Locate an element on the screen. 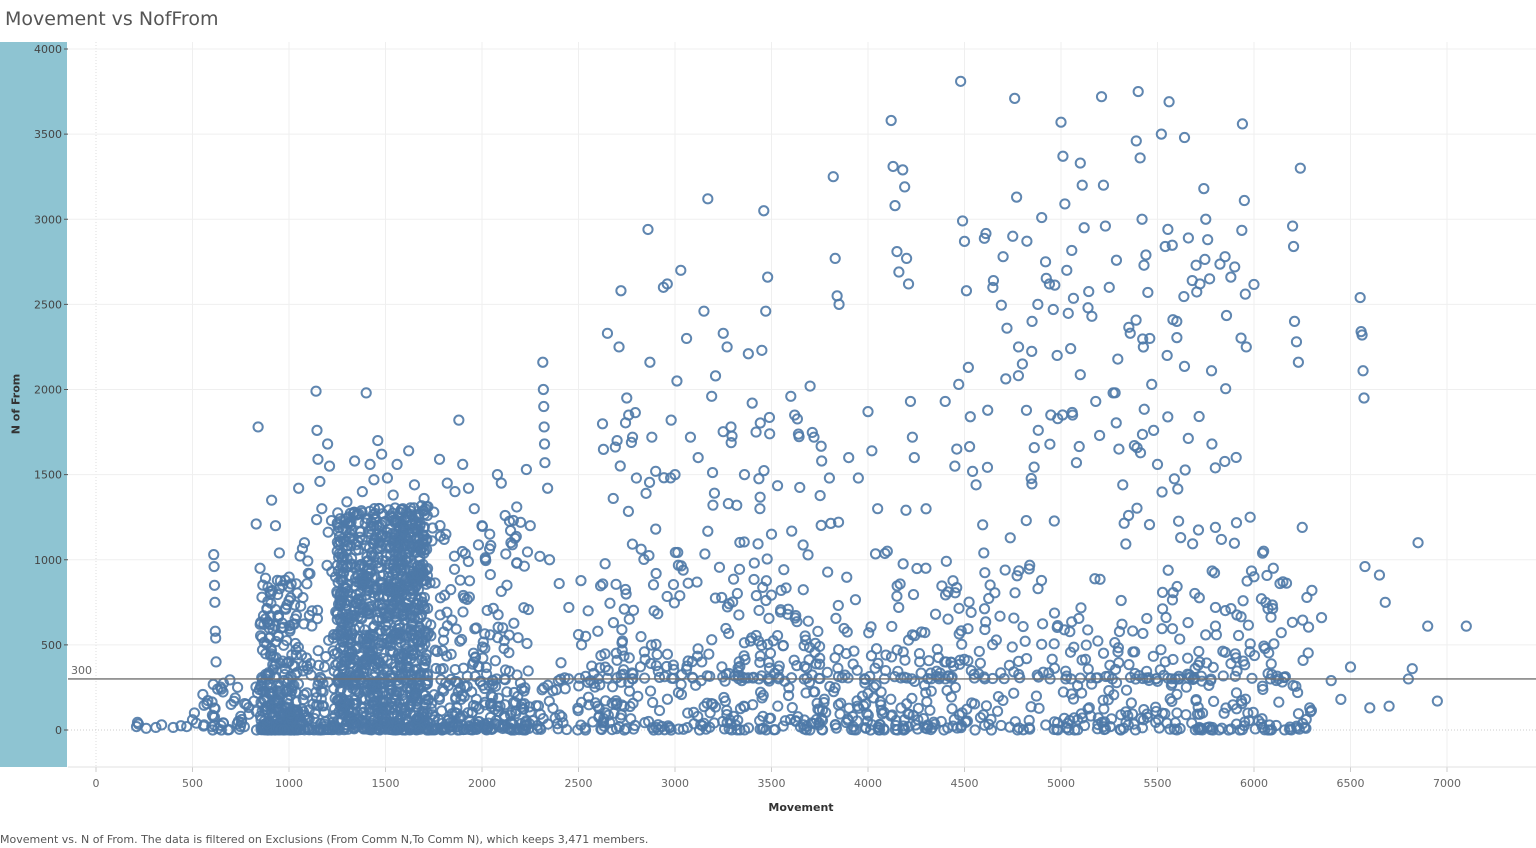 The image size is (1536, 848). y-tick-label: 1000 is located at coordinates (48, 560).